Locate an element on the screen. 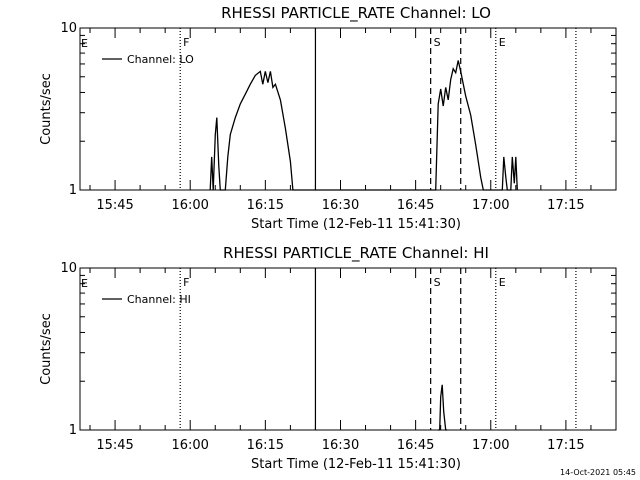 This screenshot has height=480, width=640. legend-label: Channel: LO is located at coordinates (160, 59).